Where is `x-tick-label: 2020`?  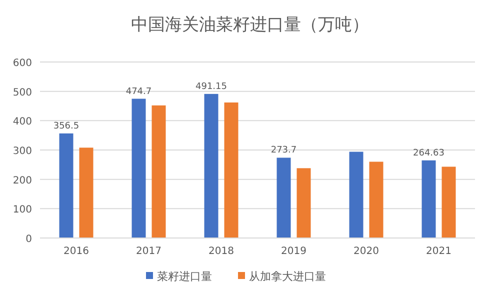 x-tick-label: 2020 is located at coordinates (366, 251).